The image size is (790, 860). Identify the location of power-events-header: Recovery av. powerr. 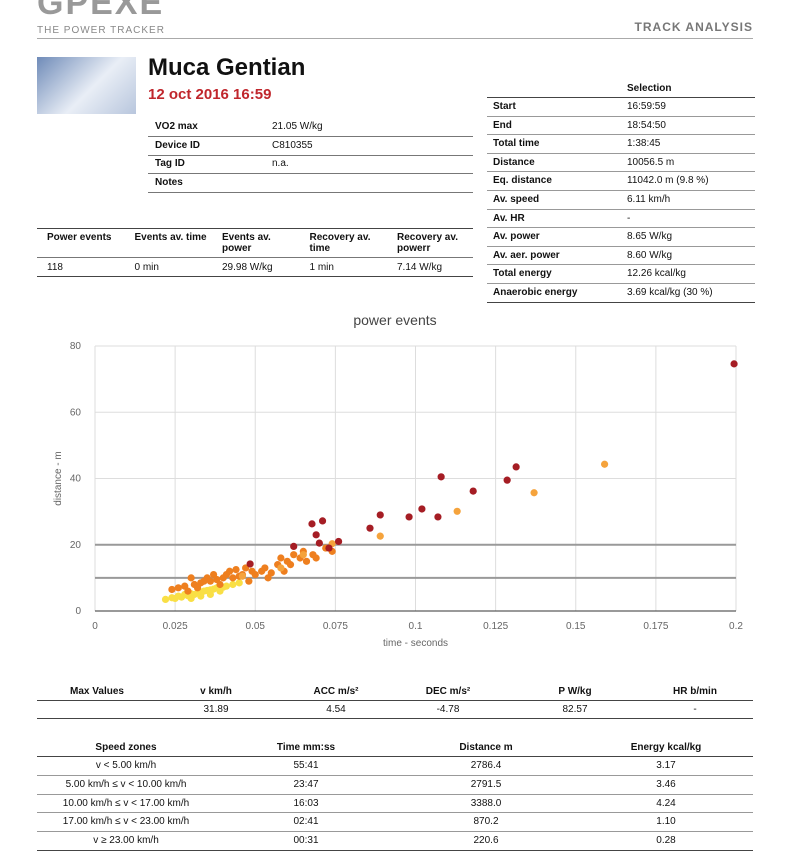
(427, 243).